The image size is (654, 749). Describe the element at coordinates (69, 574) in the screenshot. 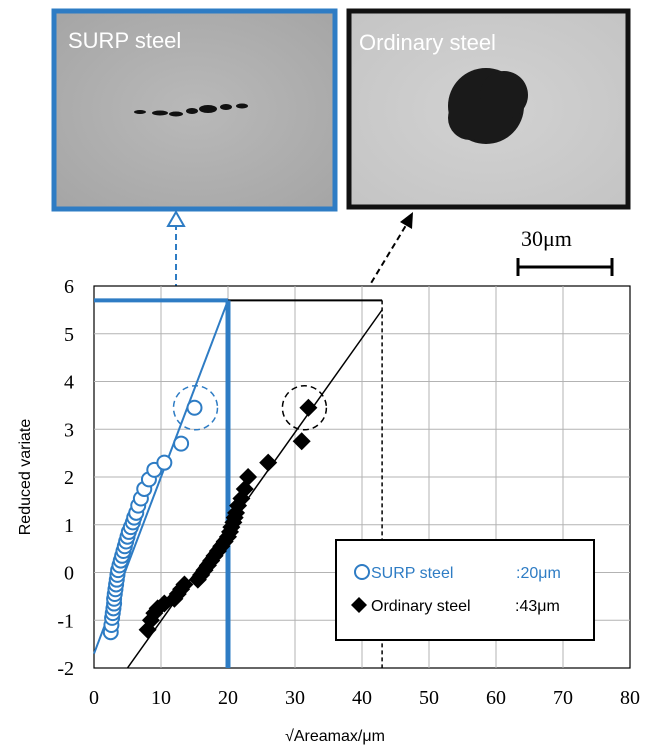

I see `y-tick-label: 0` at that location.